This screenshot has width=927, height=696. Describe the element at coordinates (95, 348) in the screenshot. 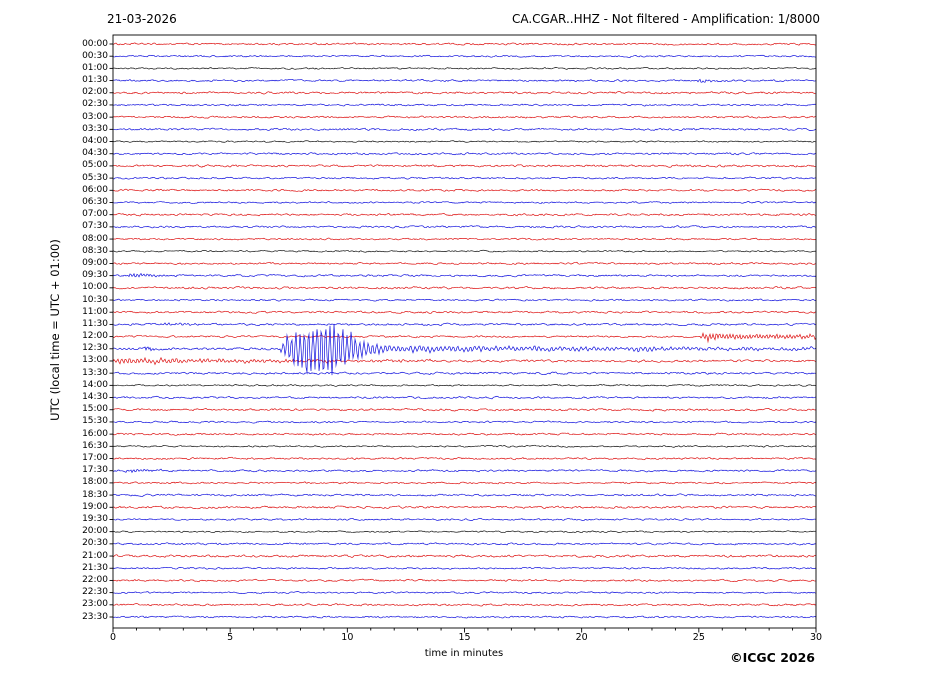

I see `row-label: 12:30` at that location.